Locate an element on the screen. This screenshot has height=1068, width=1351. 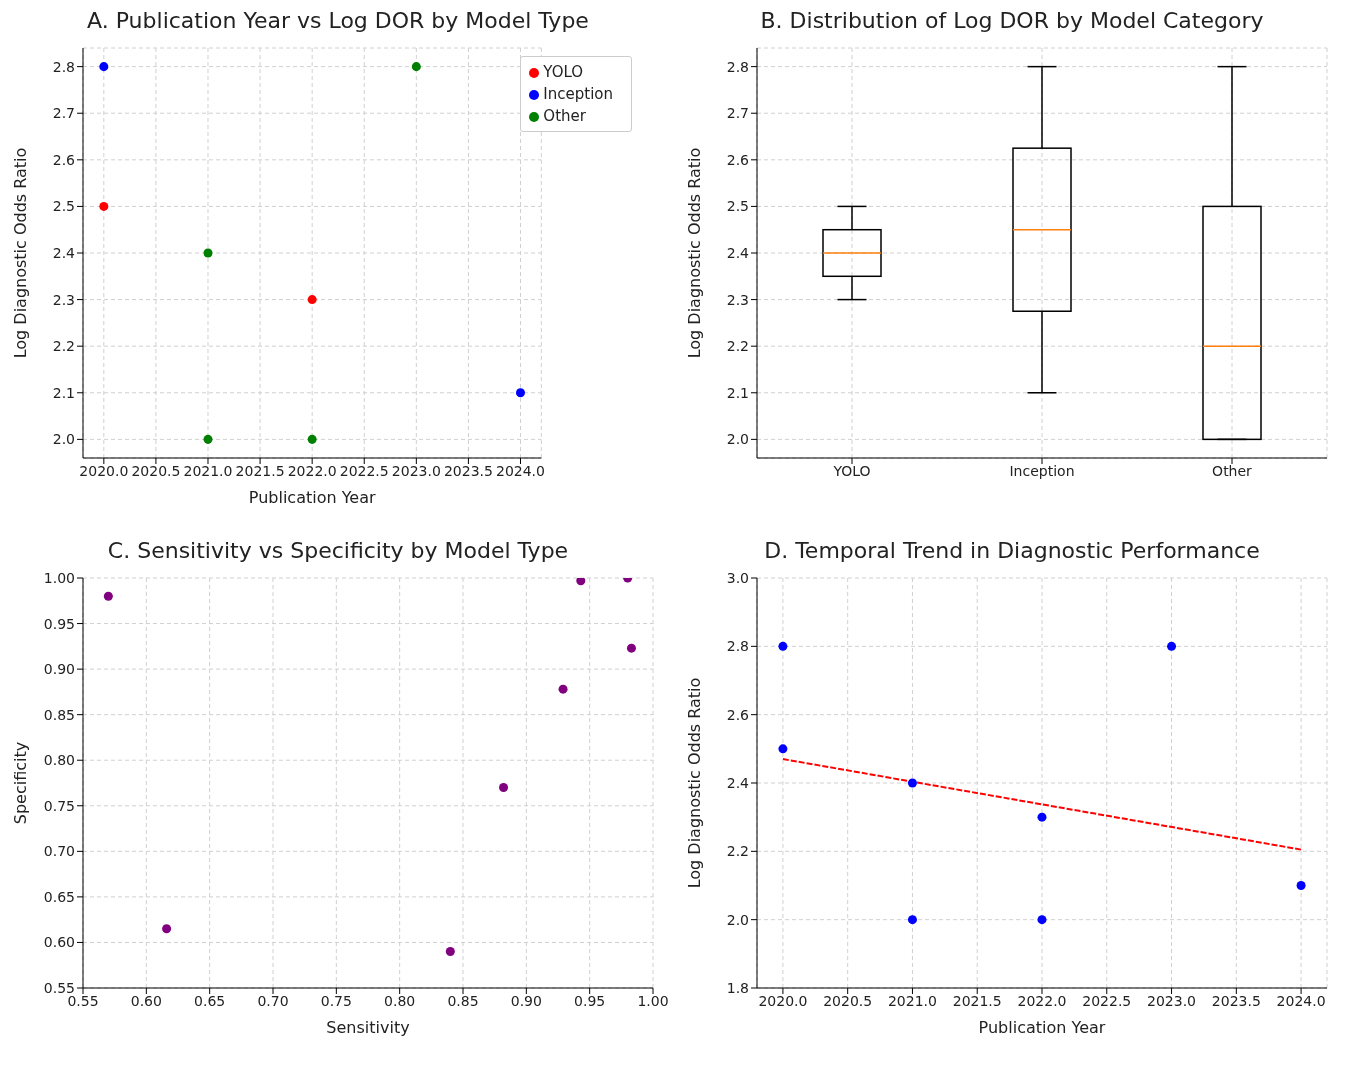
legend-label: Other is located at coordinates (564, 116).